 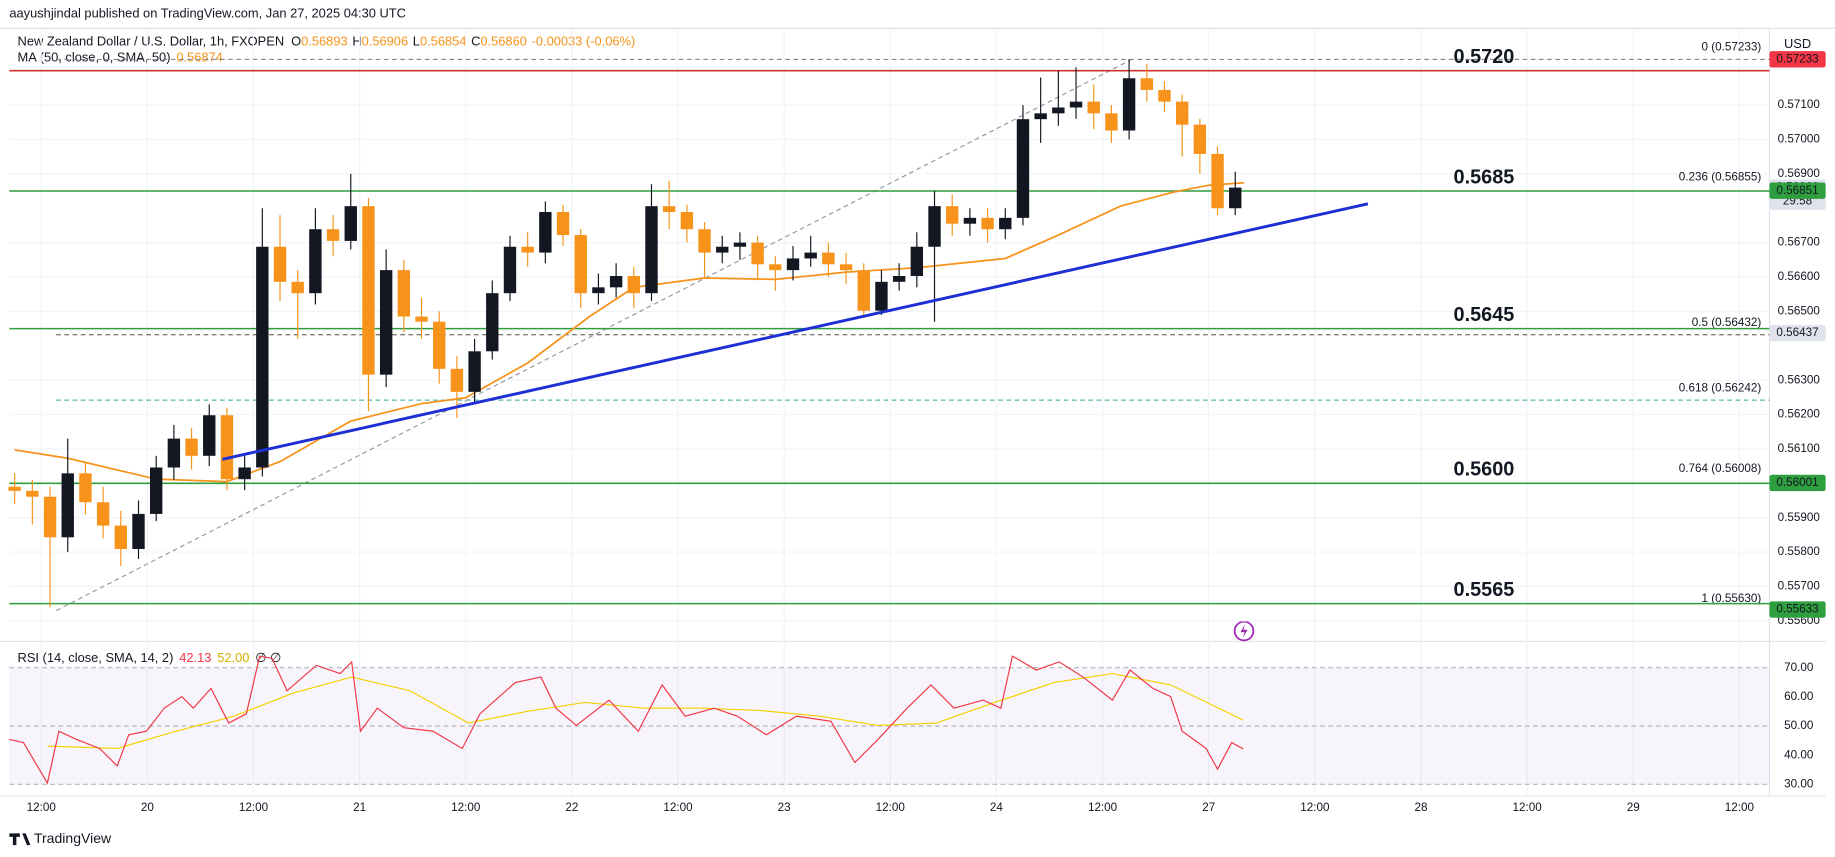 I want to click on y-tick-label: 0.55700, so click(x=1799, y=586).